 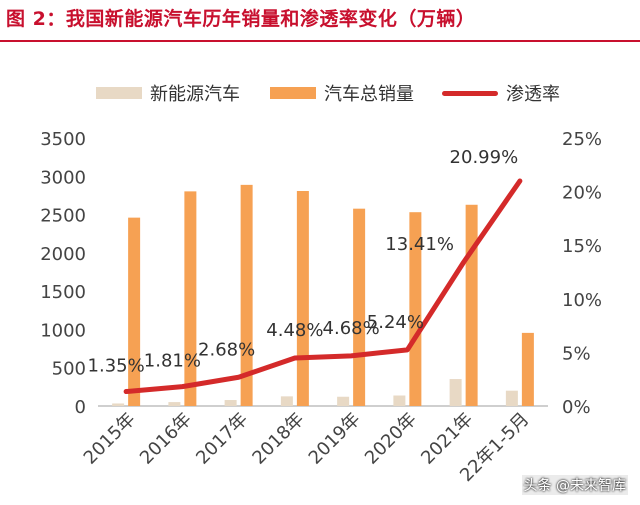 I want to click on category-label: 2019年, so click(x=335, y=439).